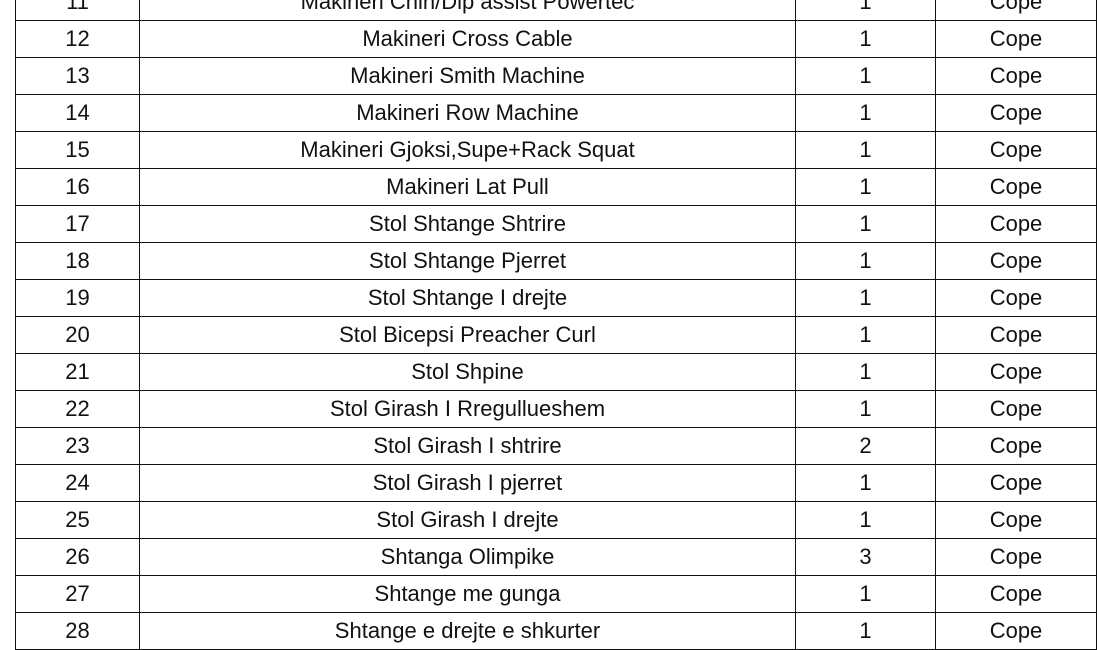 This screenshot has height=650, width=1100. Describe the element at coordinates (467, 10) in the screenshot. I see `item-name: Makineri Chin/Dip assist Powertec` at that location.